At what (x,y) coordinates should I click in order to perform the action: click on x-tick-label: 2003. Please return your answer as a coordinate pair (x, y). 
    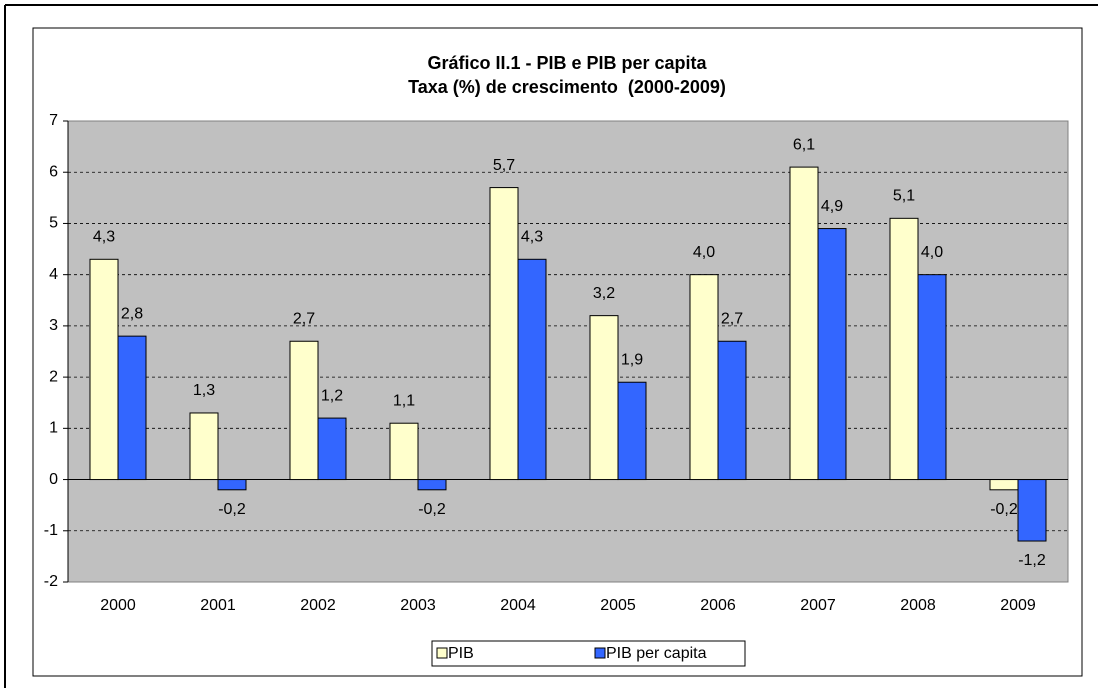
    Looking at the image, I should click on (418, 605).